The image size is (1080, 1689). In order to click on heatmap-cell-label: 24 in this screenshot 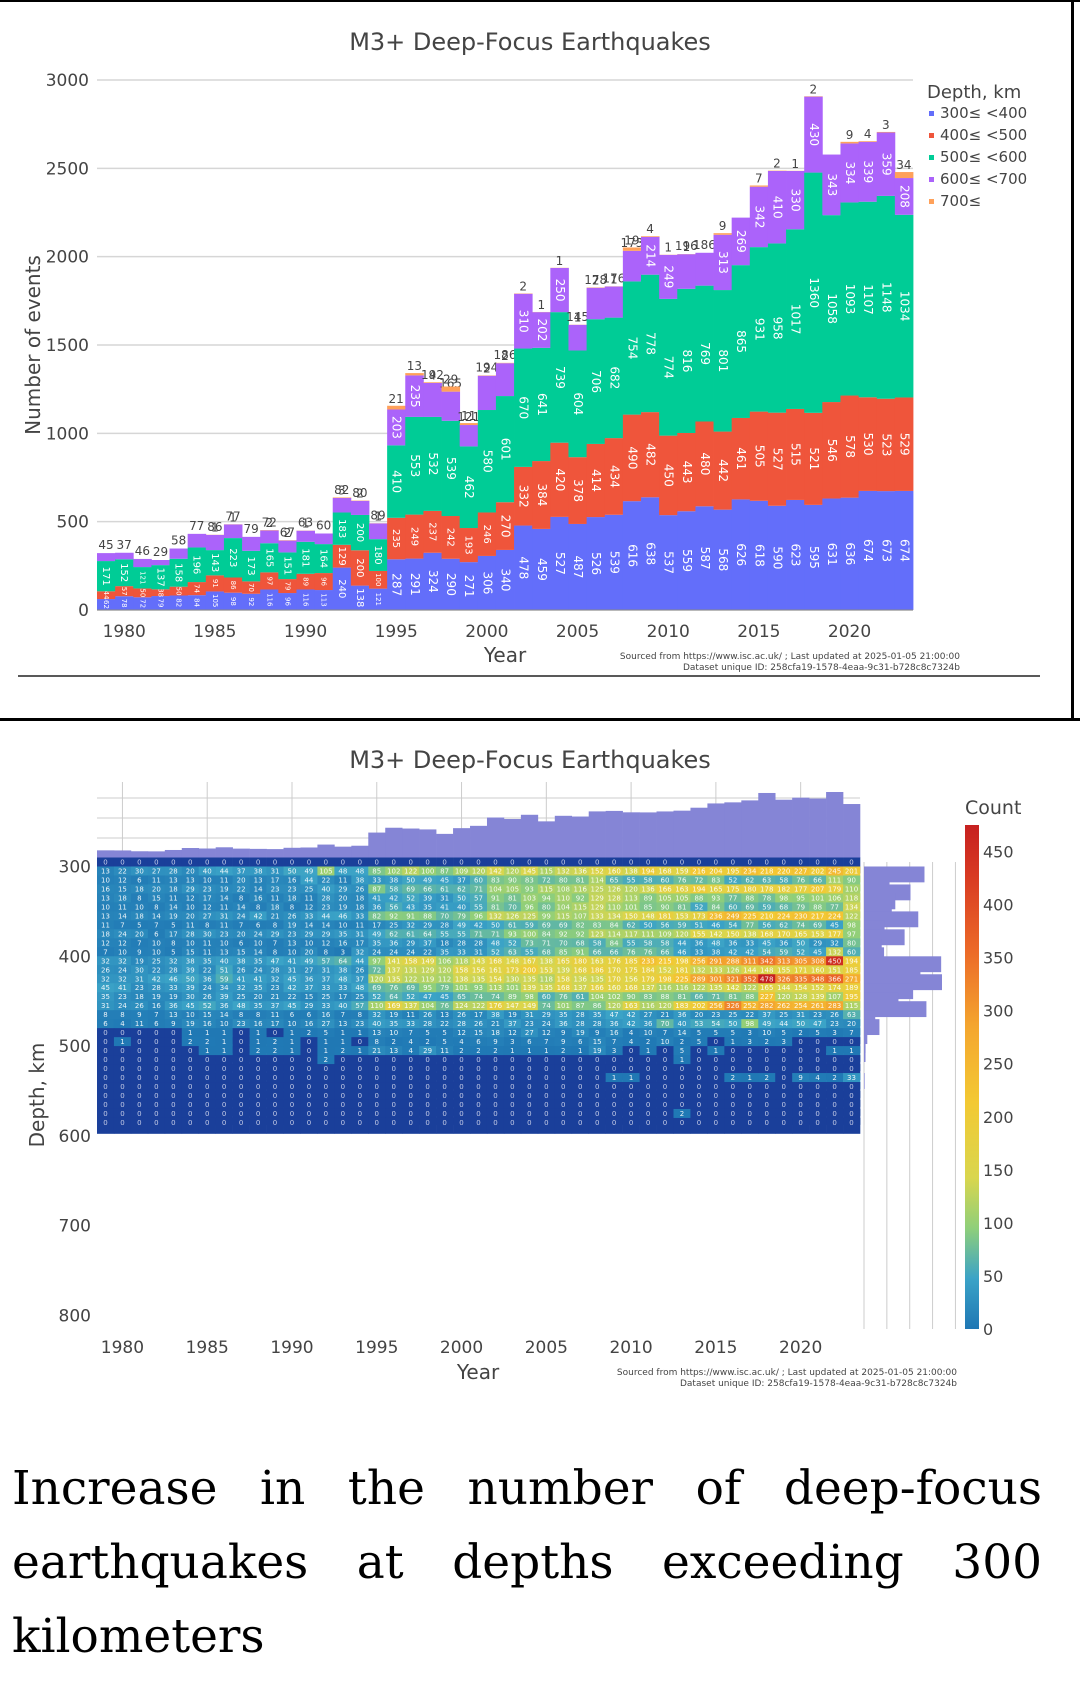, I will do `click(122, 1006)`.